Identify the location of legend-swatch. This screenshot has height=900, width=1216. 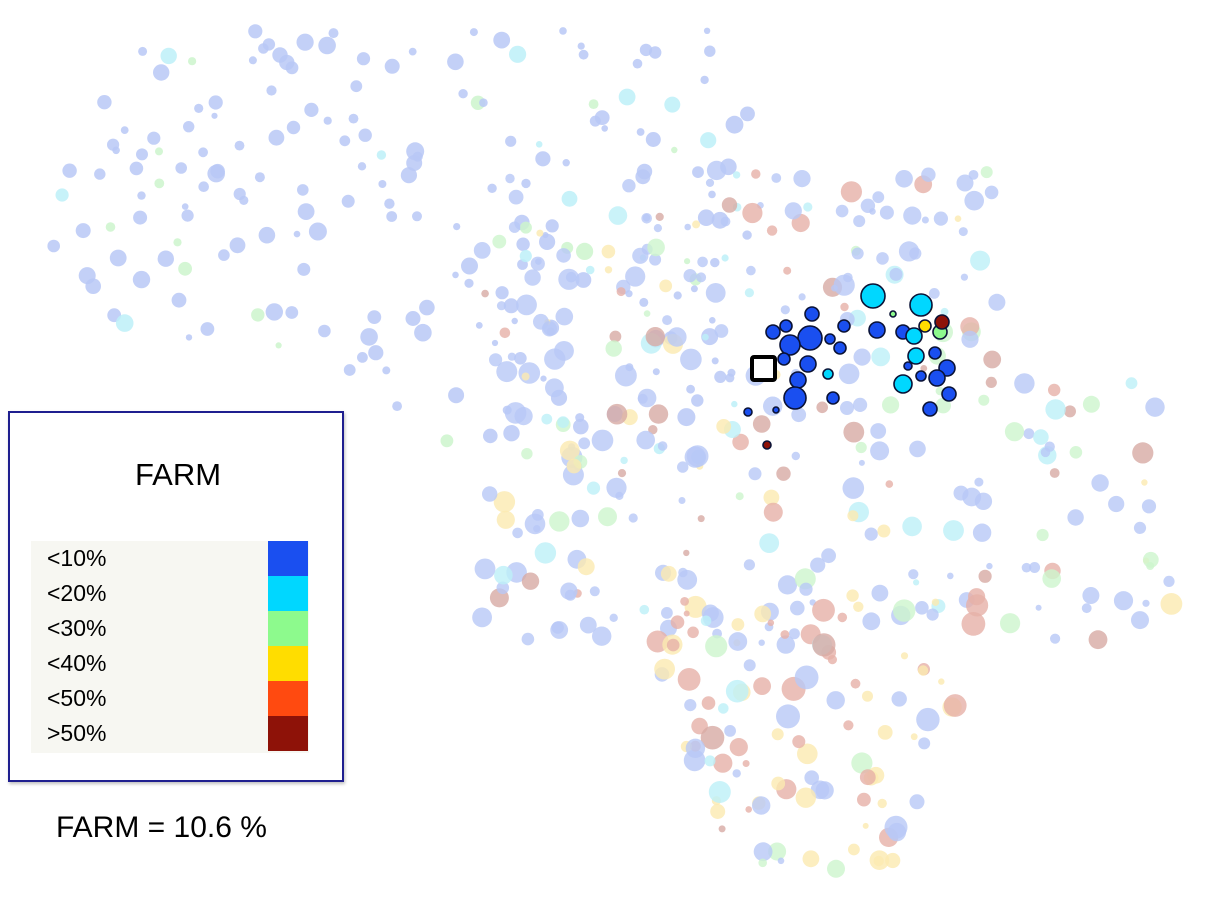
(288, 733).